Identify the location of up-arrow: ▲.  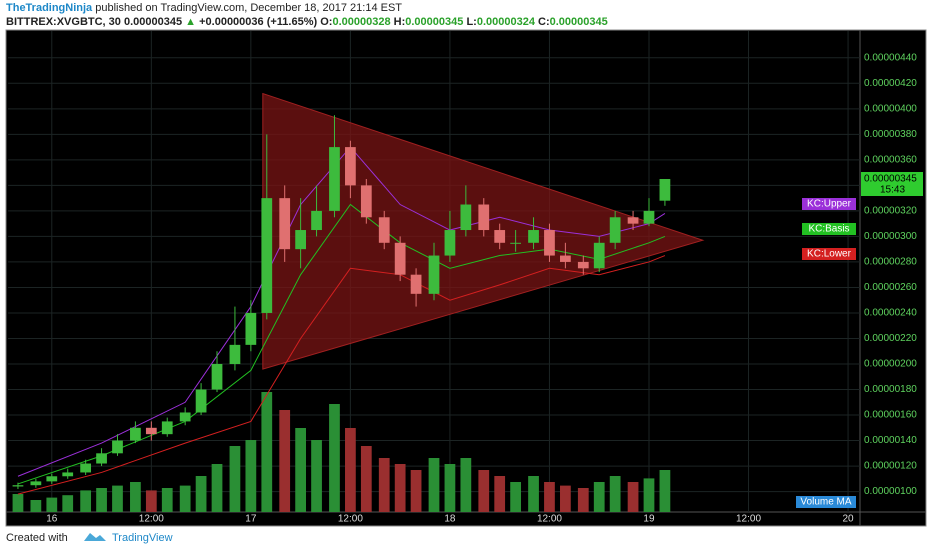
(191, 22).